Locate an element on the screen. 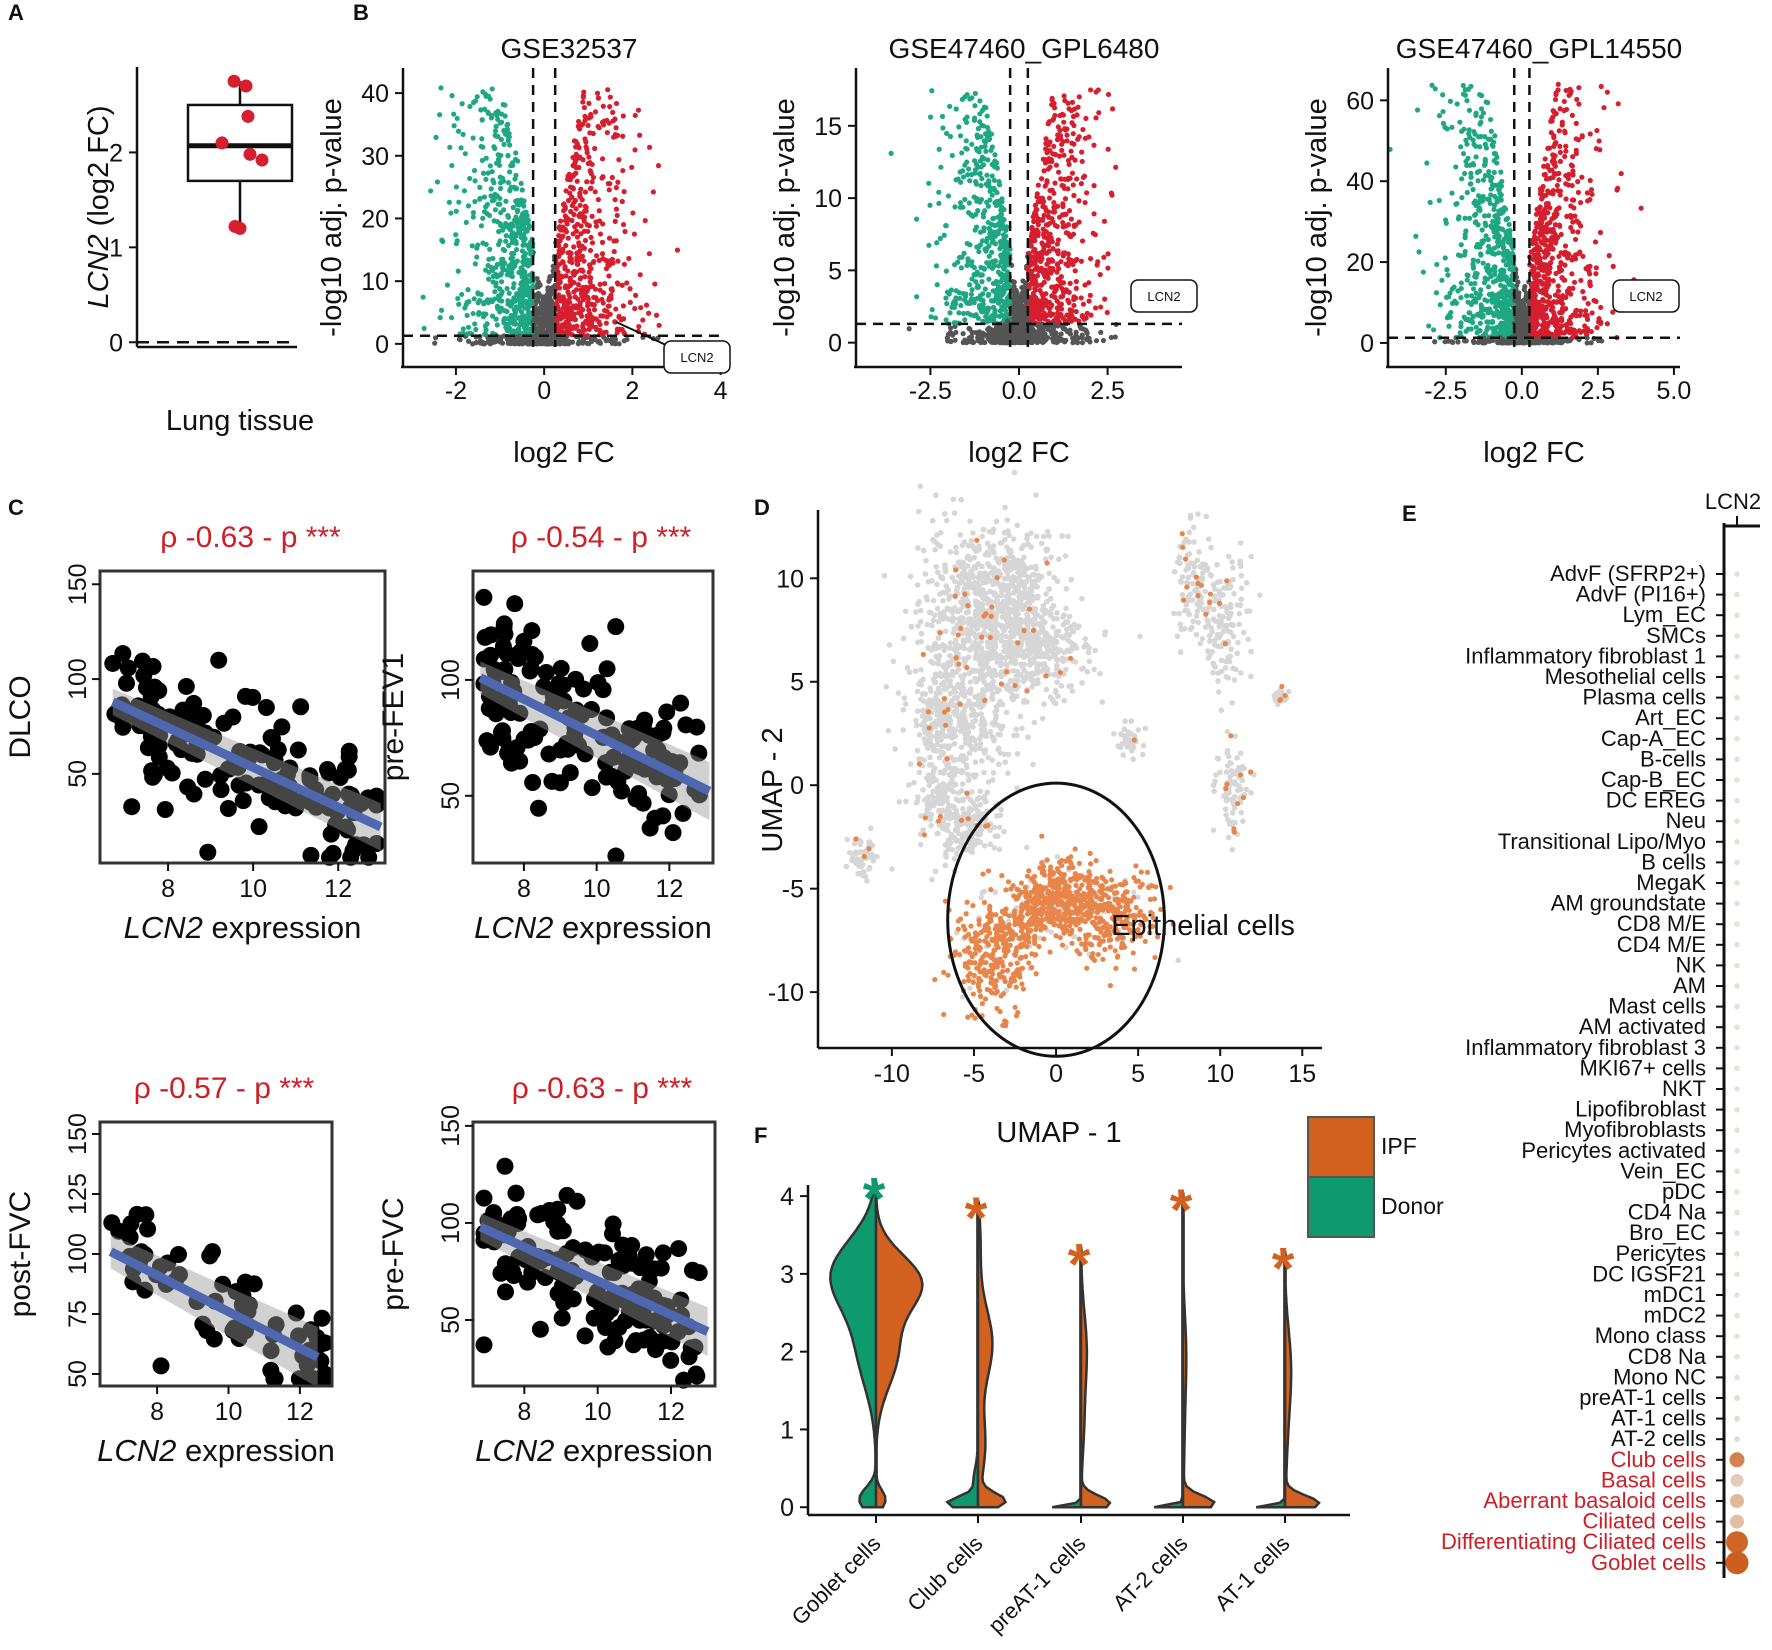 Image resolution: width=1772 pixels, height=1650 pixels. y-tick-label: 10 is located at coordinates (375, 282).